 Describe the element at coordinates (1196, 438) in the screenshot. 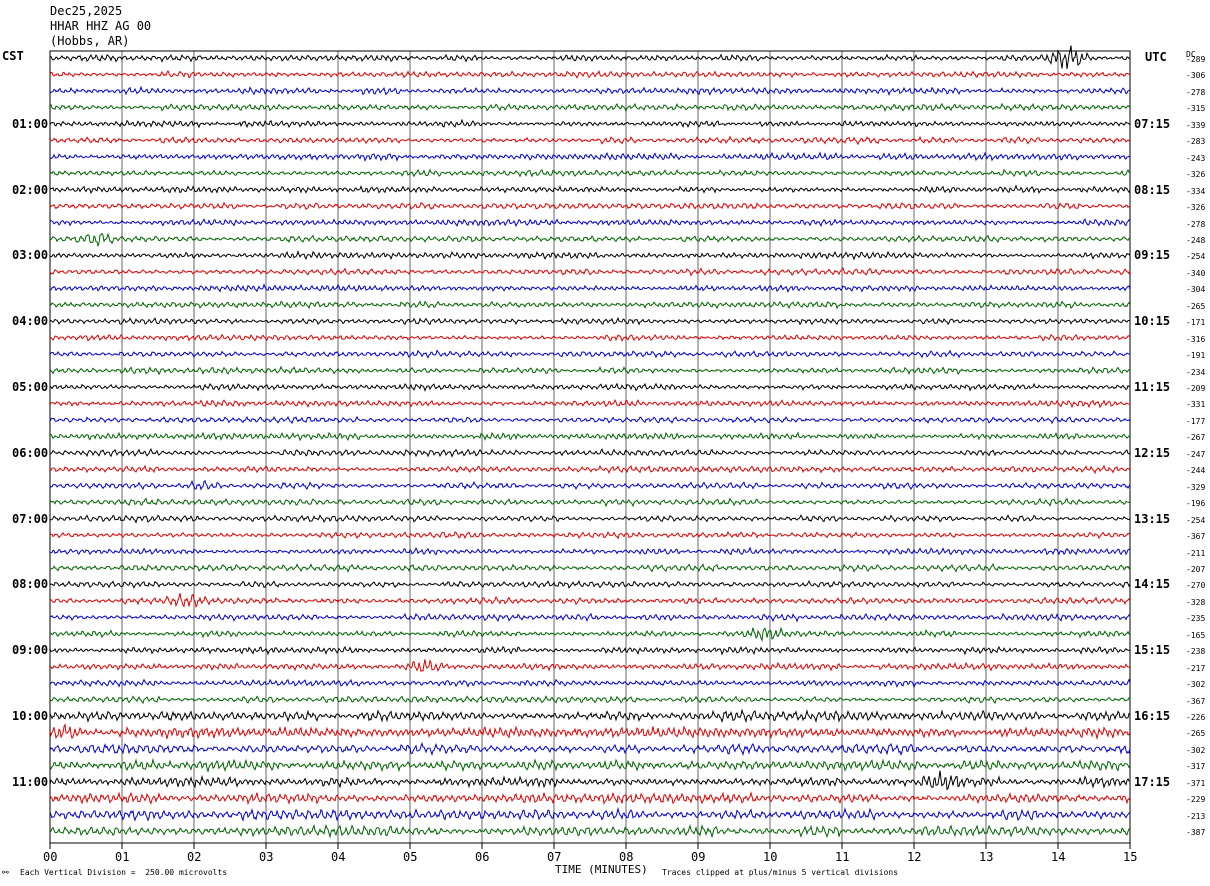

I see `dc-offset: -267` at that location.